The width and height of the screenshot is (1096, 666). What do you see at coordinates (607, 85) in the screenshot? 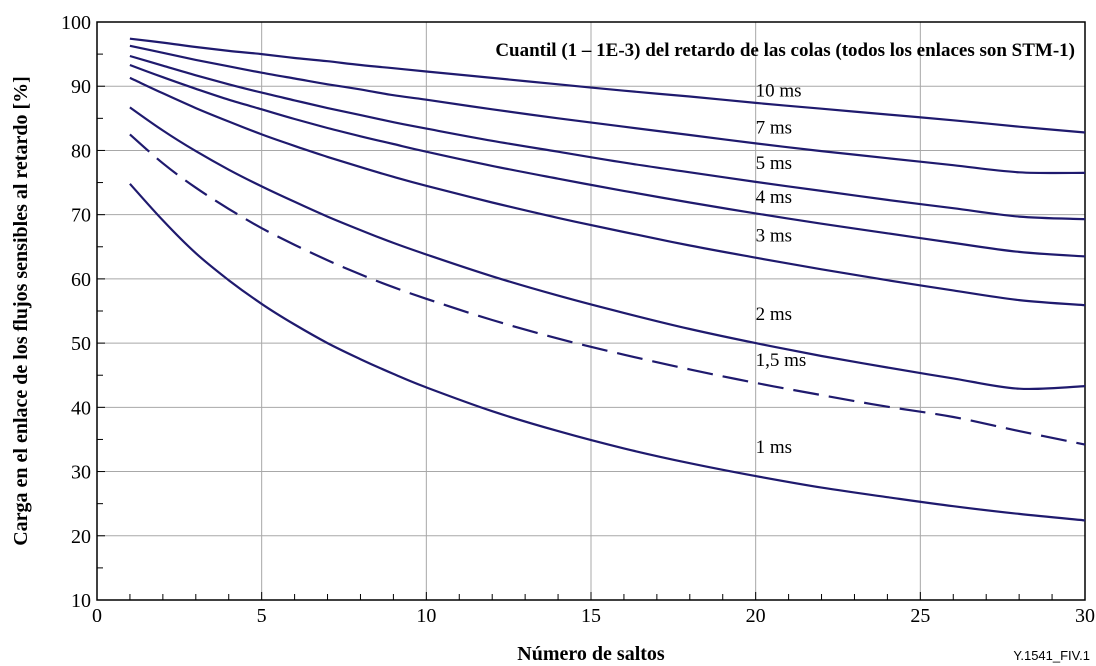
I see `series-line-10-ms` at bounding box center [607, 85].